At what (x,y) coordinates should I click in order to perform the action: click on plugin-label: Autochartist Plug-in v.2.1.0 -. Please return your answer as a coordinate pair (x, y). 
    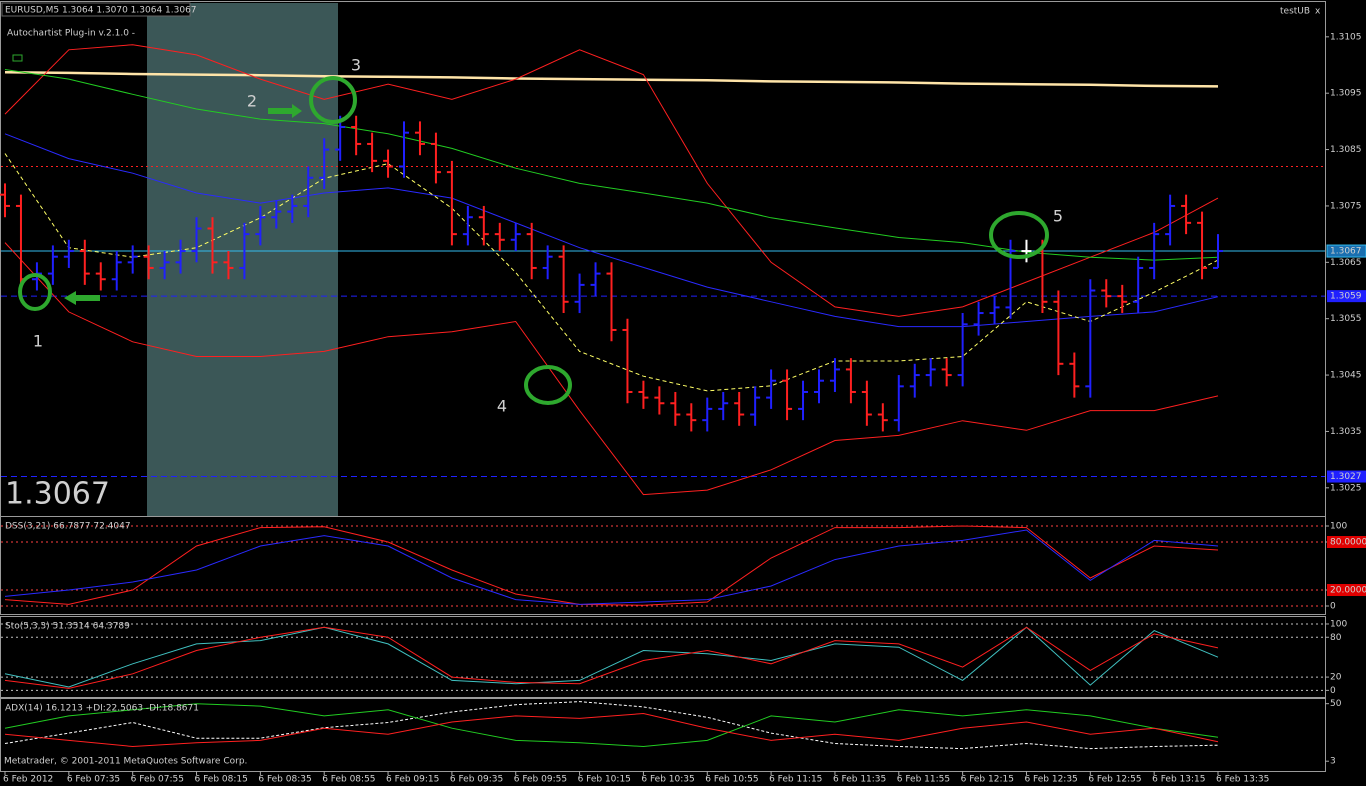
    Looking at the image, I should click on (71, 34).